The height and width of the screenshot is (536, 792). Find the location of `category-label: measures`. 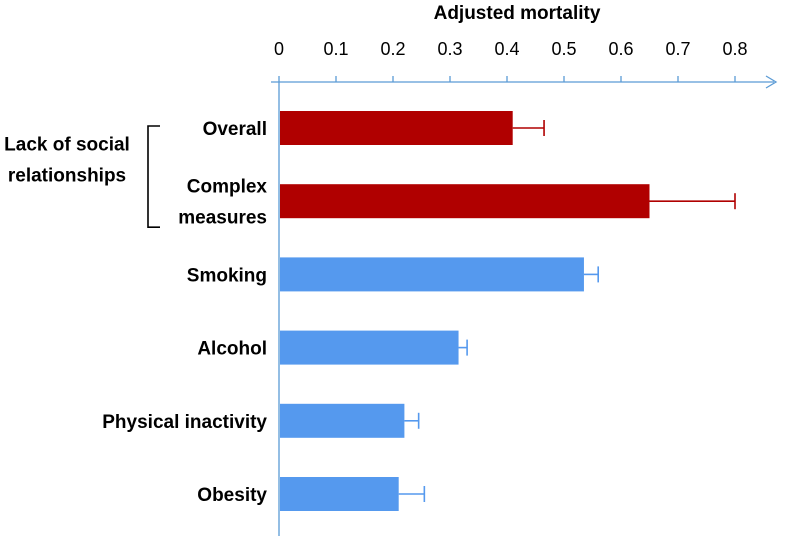

category-label: measures is located at coordinates (222, 218).